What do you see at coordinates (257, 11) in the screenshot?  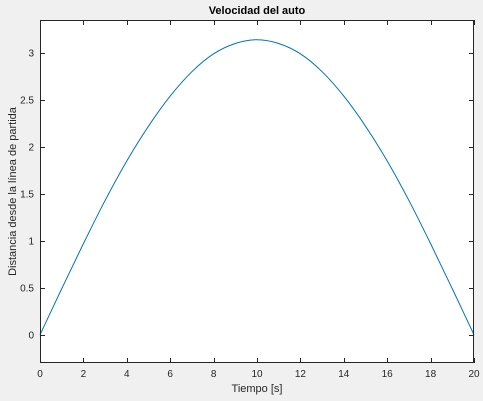 I see `chart-title: Velocidad del auto` at bounding box center [257, 11].